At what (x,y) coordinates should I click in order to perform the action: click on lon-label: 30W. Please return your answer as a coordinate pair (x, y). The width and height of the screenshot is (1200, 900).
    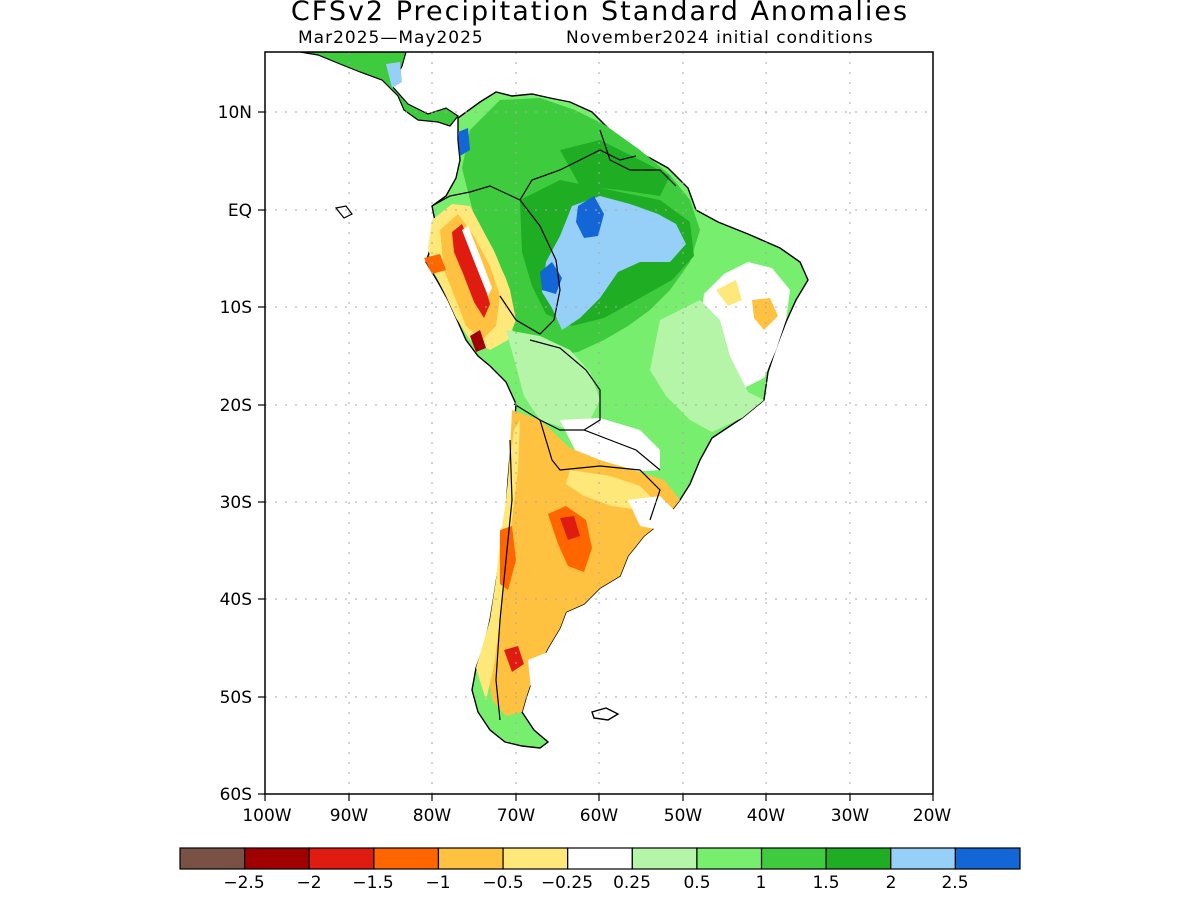
    Looking at the image, I should click on (850, 816).